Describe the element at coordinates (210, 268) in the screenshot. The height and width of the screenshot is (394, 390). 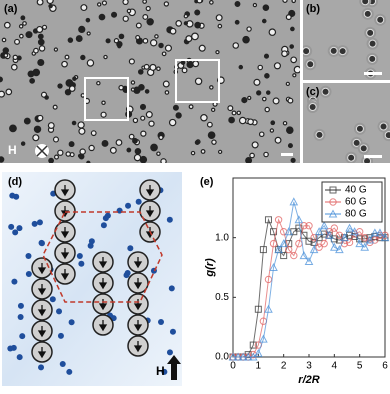
I see `y-axis-label: g(r)` at that location.